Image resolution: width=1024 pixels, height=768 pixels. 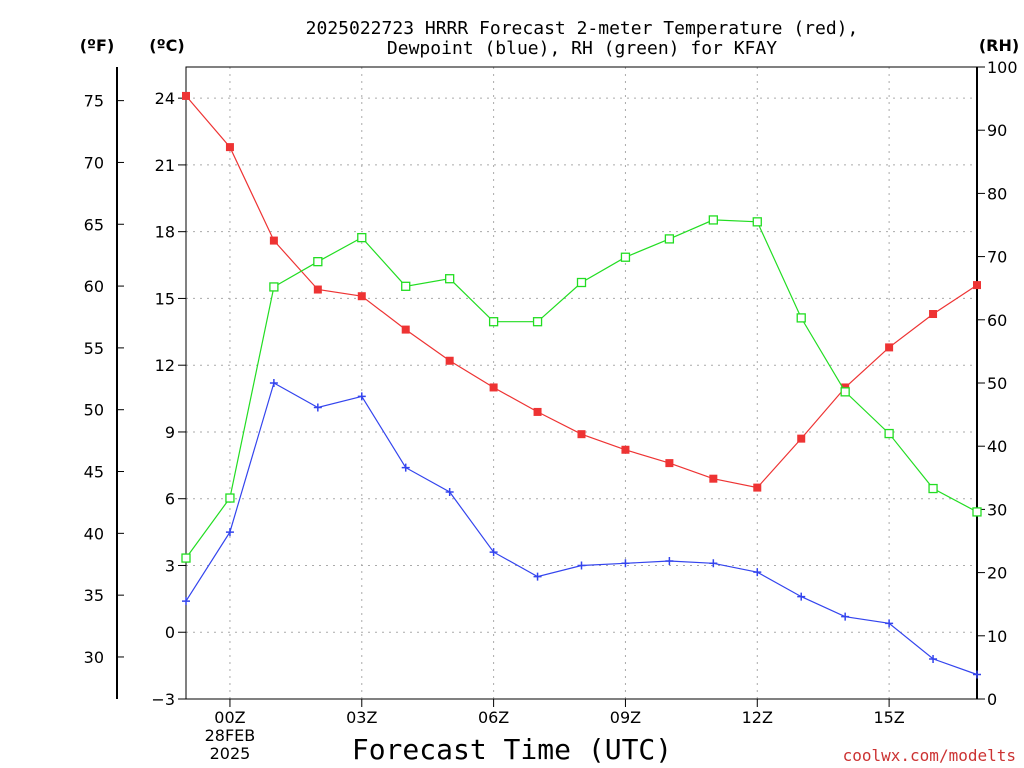 What do you see at coordinates (170, 499) in the screenshot?
I see `celsius-tick-label: 6` at bounding box center [170, 499].